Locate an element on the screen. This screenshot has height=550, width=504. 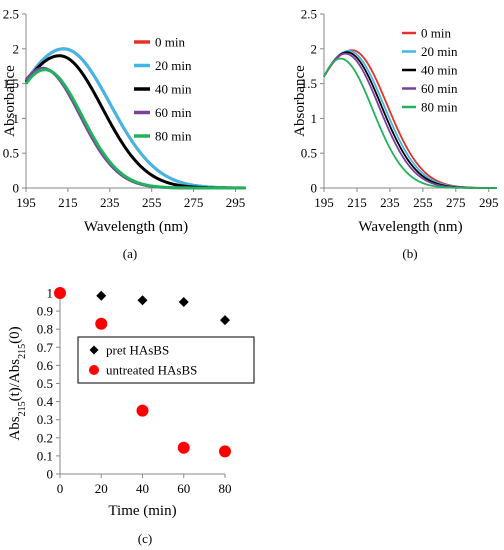
series-line-0-min is located at coordinates (135, 118).